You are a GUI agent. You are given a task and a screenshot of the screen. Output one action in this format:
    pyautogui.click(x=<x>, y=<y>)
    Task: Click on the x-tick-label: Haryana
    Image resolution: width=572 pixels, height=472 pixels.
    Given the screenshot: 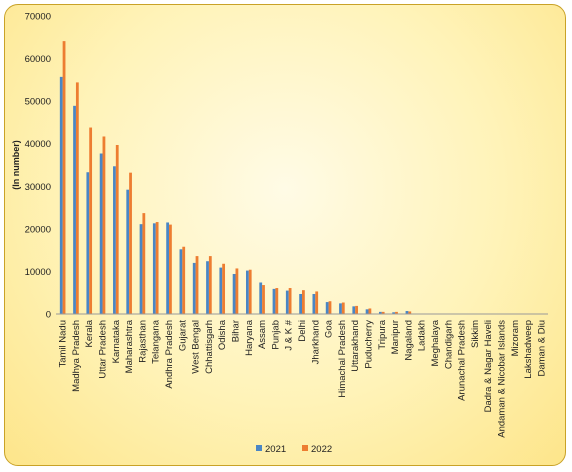 What is the action you would take?
    pyautogui.click(x=249, y=337)
    